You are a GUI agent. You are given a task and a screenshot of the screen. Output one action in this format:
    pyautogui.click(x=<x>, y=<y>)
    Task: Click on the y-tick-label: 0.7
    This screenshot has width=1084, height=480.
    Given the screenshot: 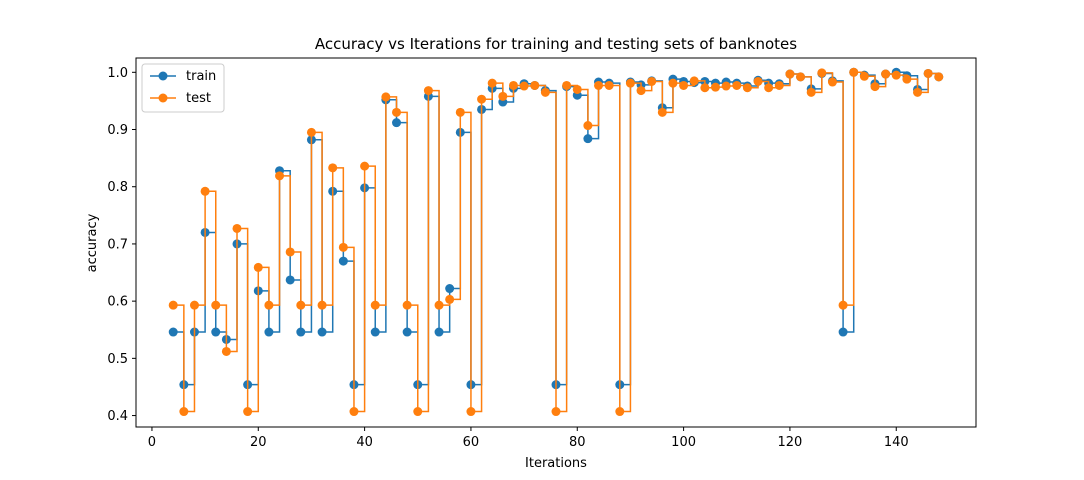 What is the action you would take?
    pyautogui.click(x=117, y=244)
    